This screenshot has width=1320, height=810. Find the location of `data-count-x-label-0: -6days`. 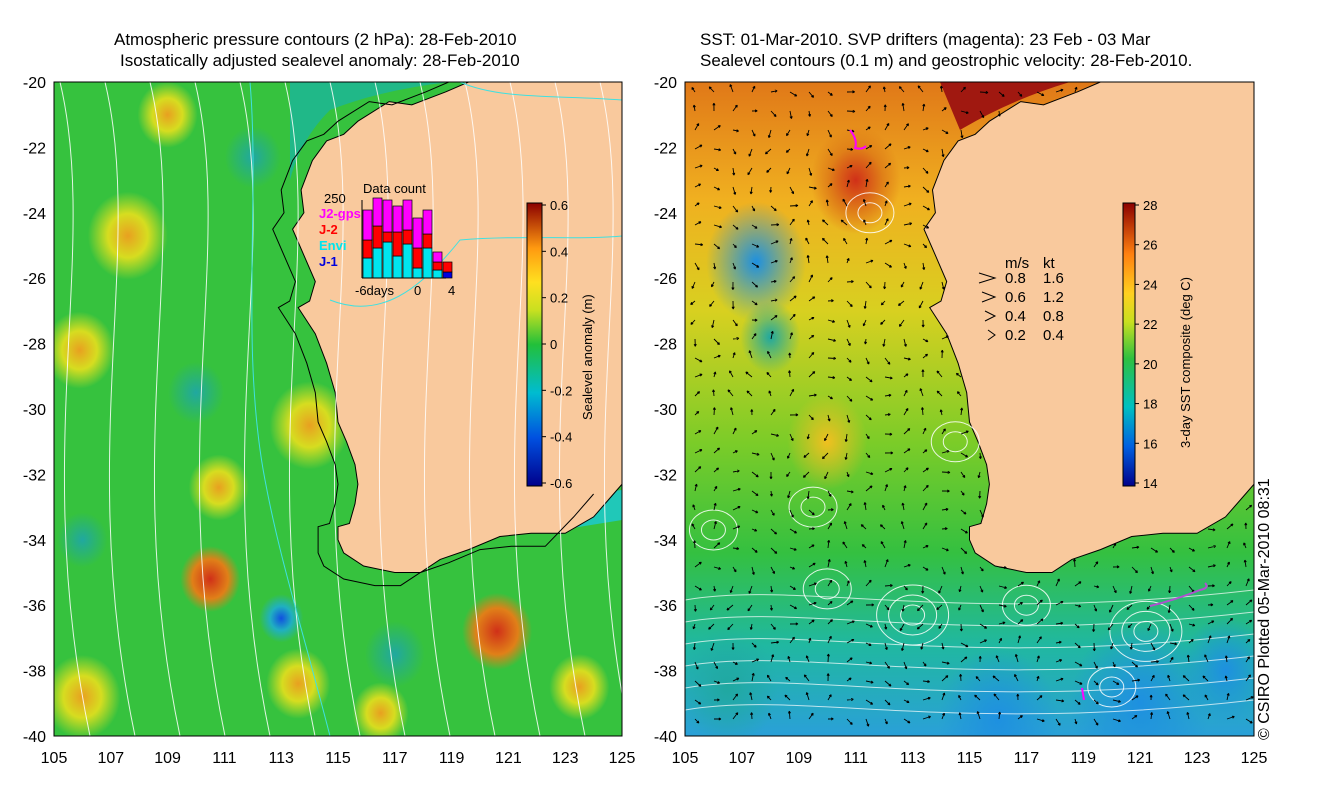

data-count-x-label-0: -6days is located at coordinates (375, 290).